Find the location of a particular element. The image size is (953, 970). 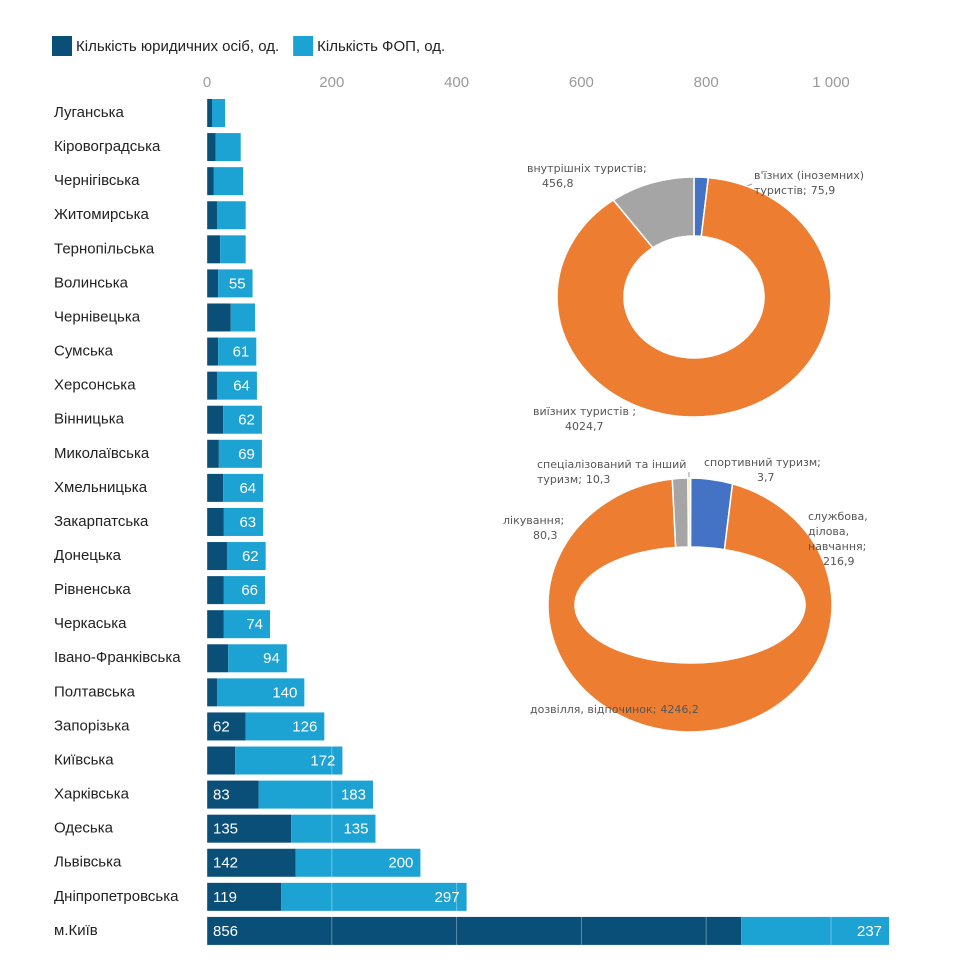

value-label: 94 is located at coordinates (271, 658).